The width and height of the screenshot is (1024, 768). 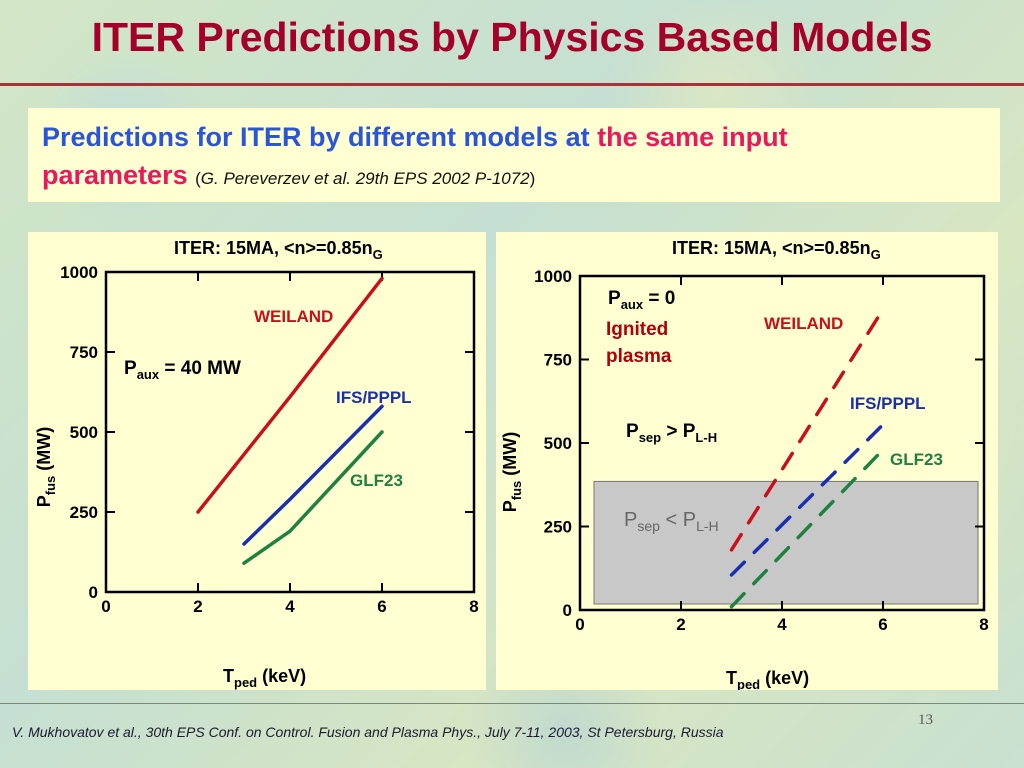 I want to click on slide-title: ITER Predictions by Physics Based Models, so click(x=512, y=37).